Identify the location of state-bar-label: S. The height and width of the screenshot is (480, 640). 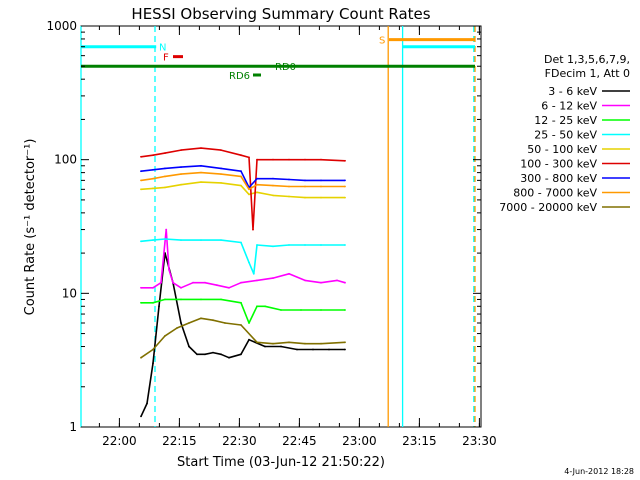
(382, 41).